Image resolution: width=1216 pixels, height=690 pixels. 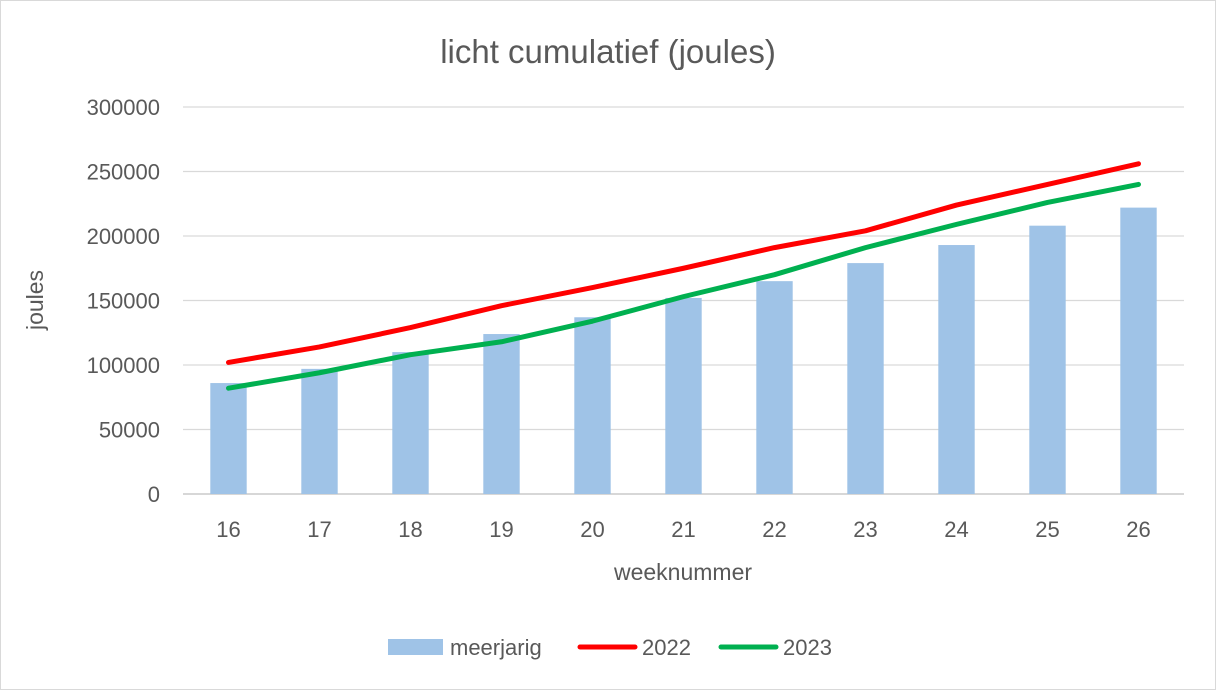 I want to click on x-tick-label: 26, so click(x=1138, y=529).